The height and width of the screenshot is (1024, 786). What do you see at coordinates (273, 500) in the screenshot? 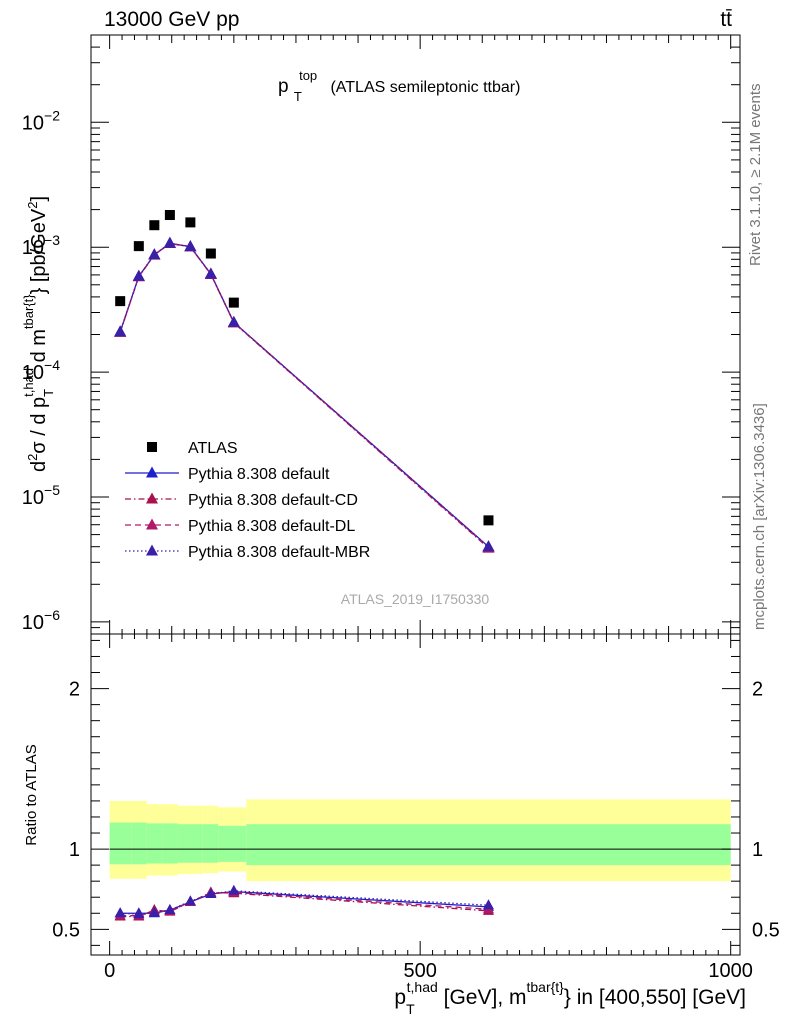
I see `legend-label: Pythia 8.308 default-CD` at bounding box center [273, 500].